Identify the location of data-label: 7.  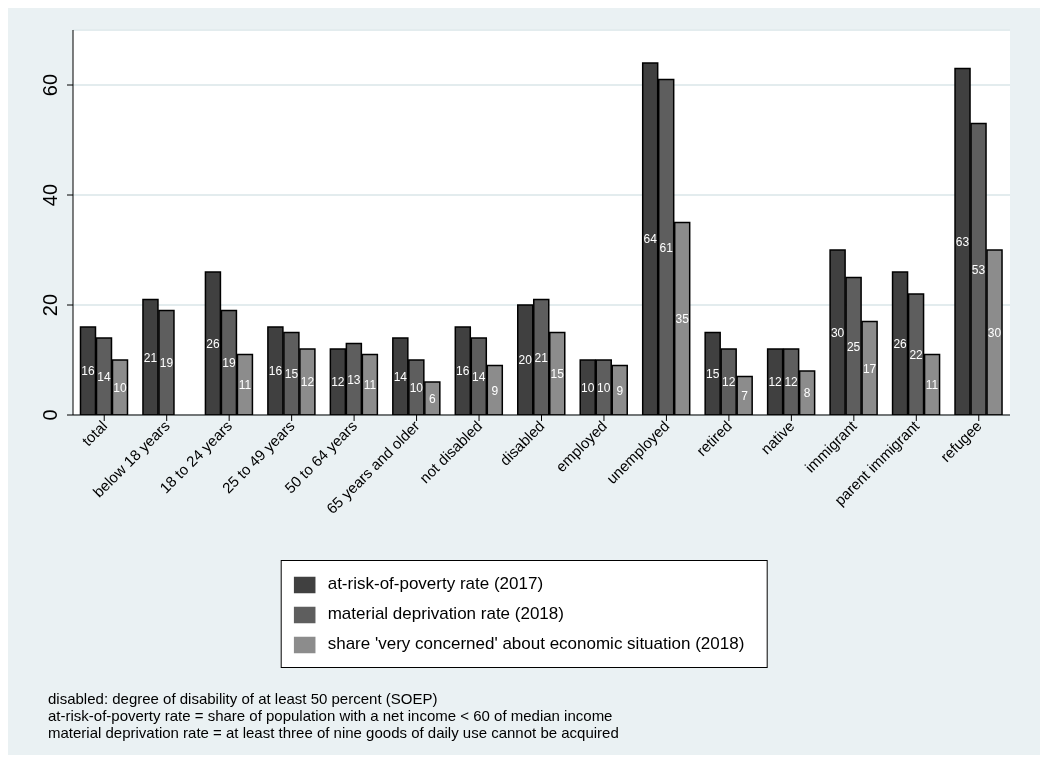
(745, 396).